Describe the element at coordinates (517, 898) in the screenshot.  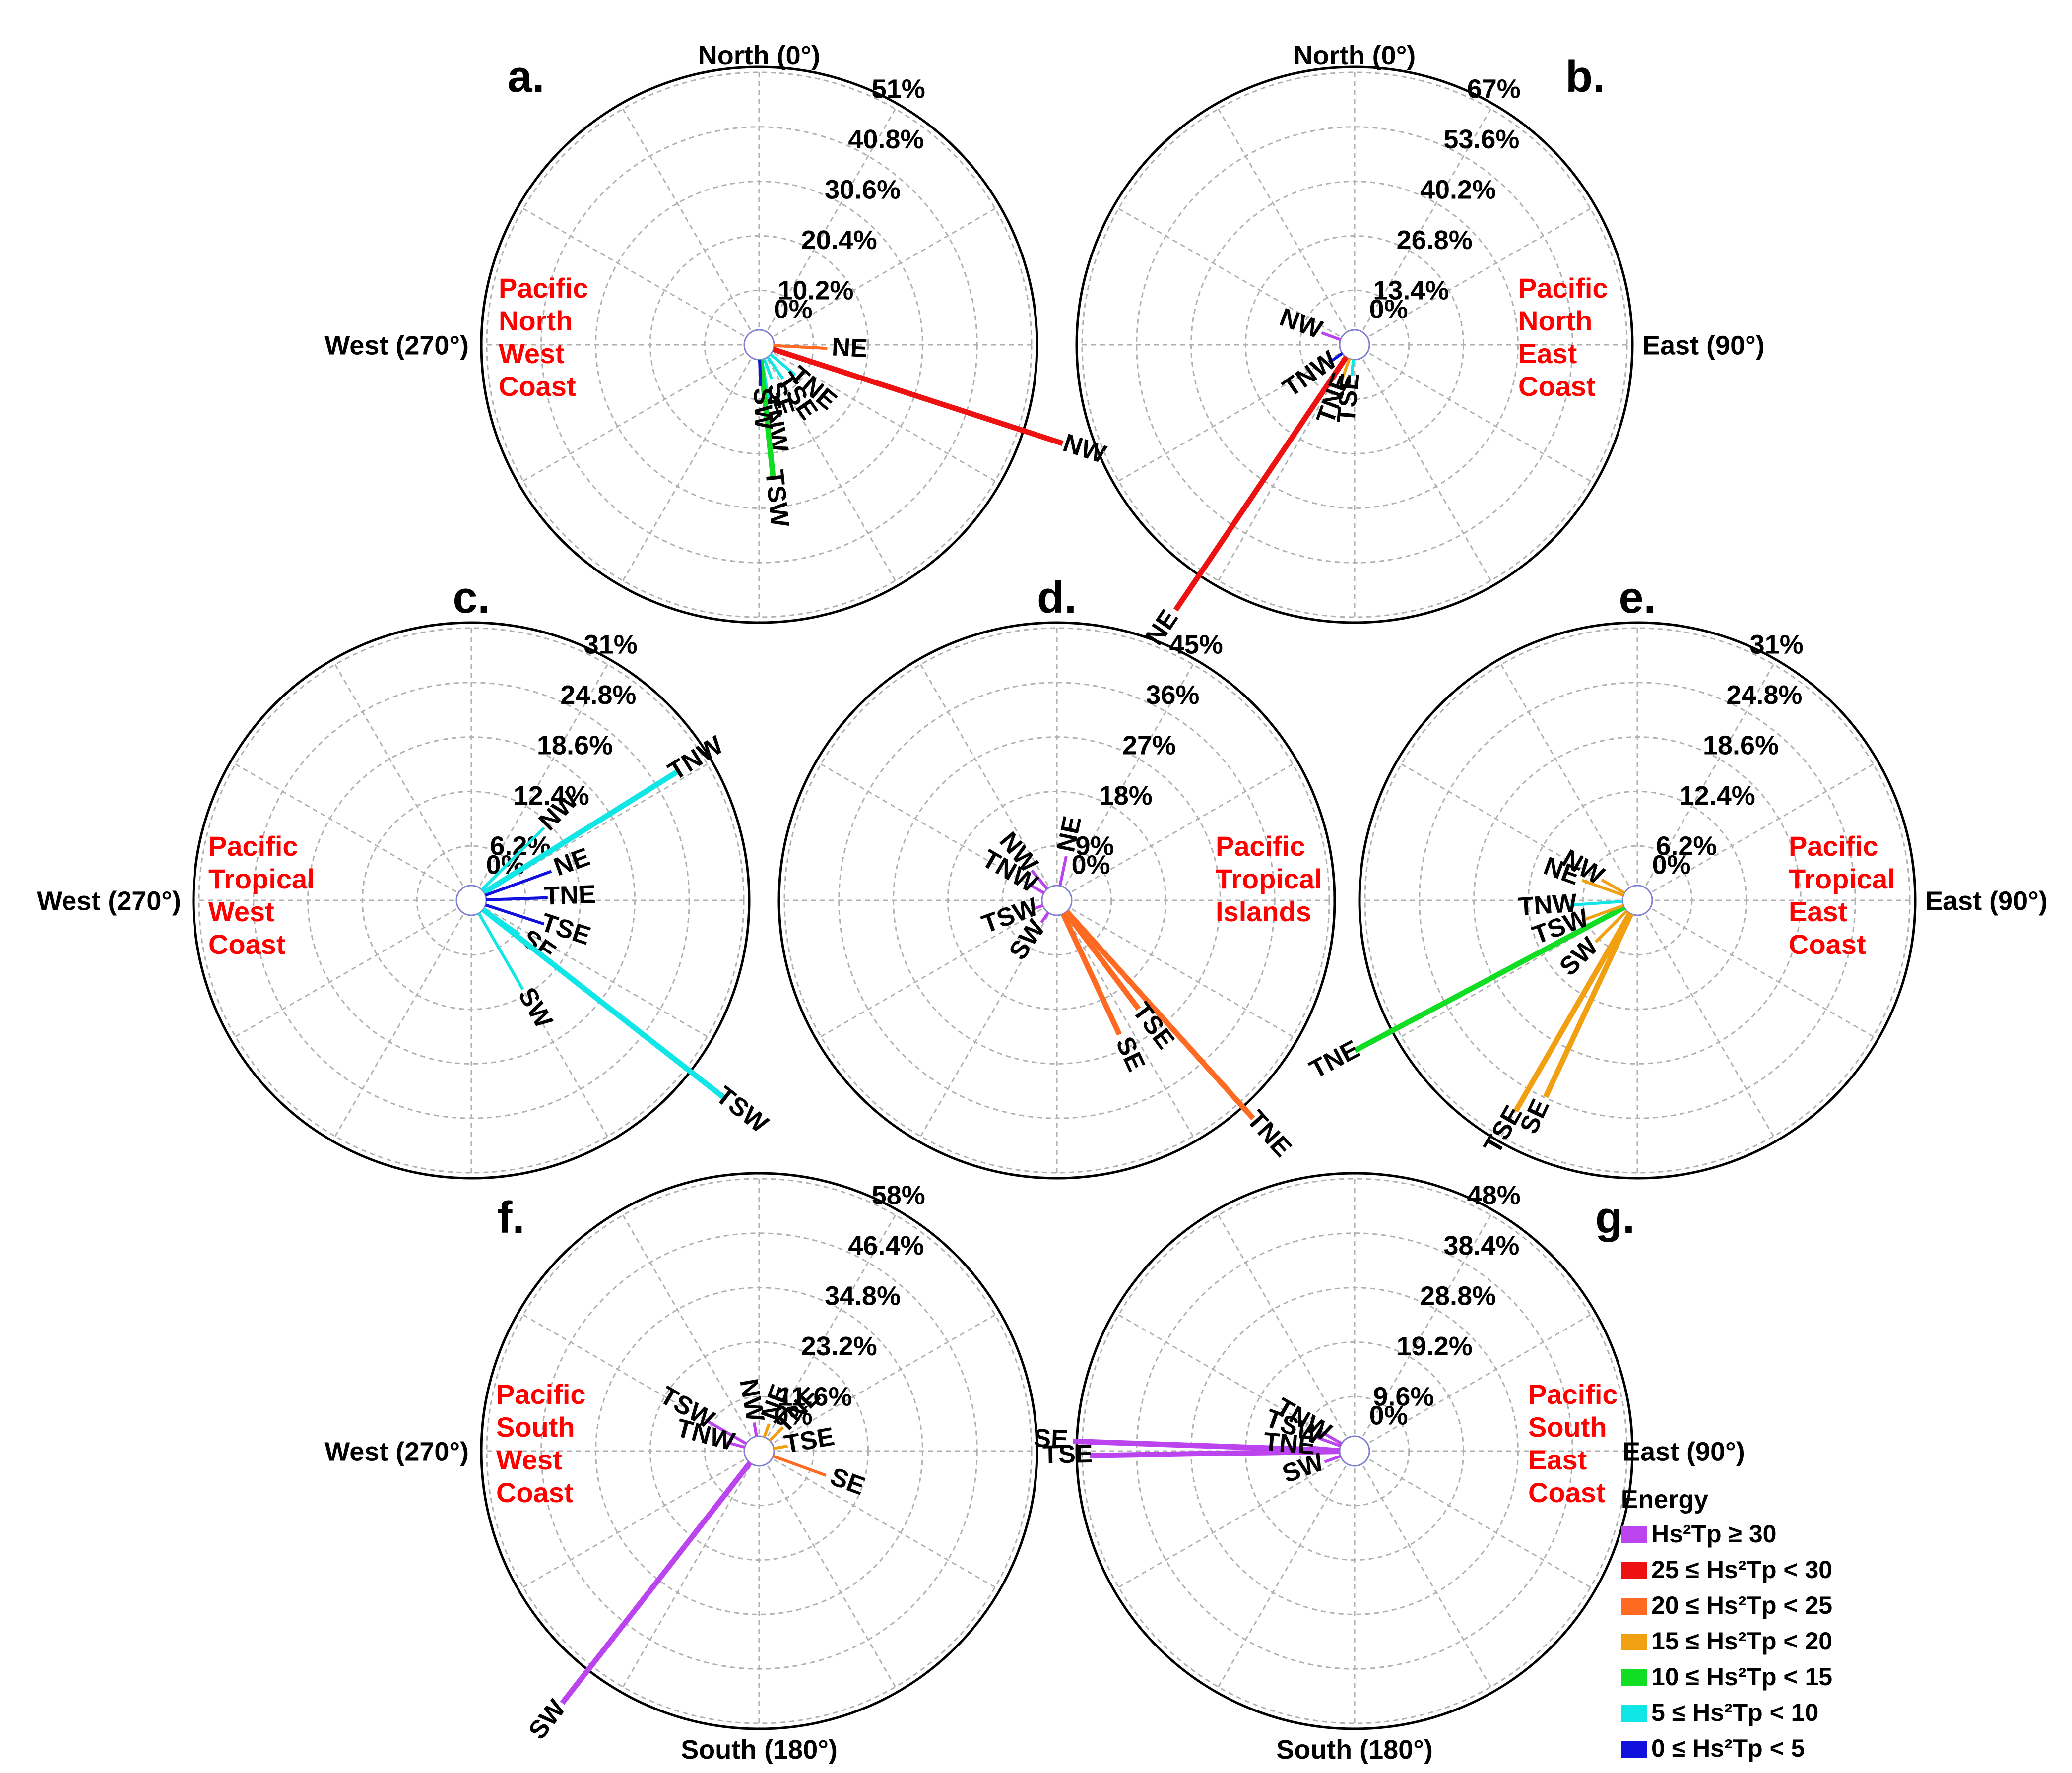
I see `bar-c-tne` at that location.